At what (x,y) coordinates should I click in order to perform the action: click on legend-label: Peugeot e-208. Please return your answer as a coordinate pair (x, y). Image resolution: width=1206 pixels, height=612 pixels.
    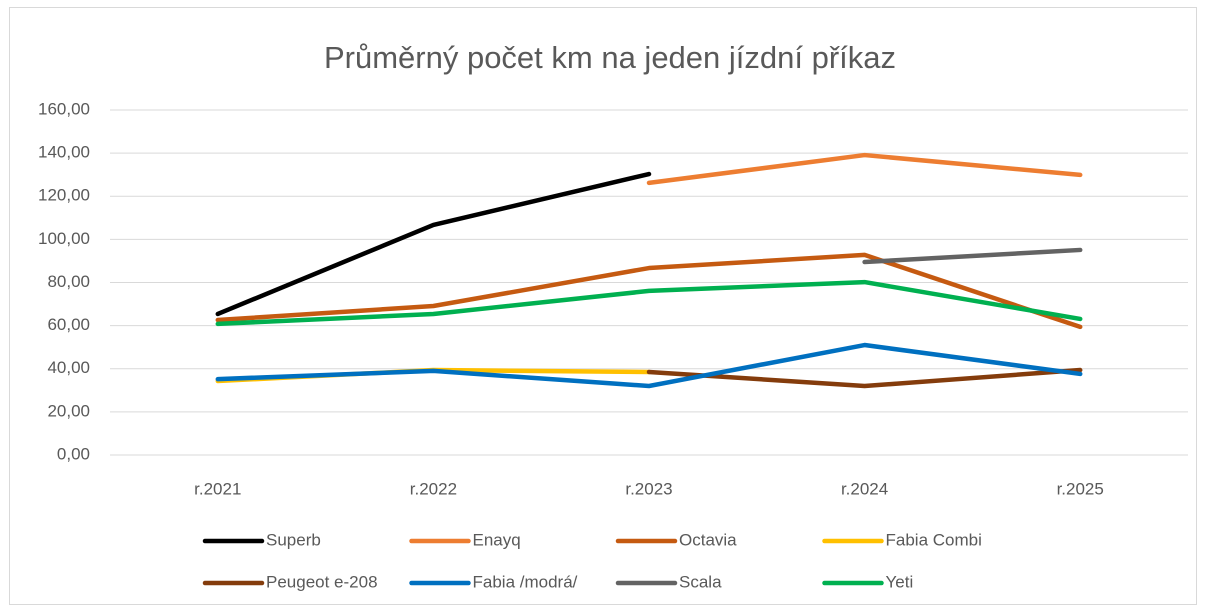
    Looking at the image, I should click on (322, 581).